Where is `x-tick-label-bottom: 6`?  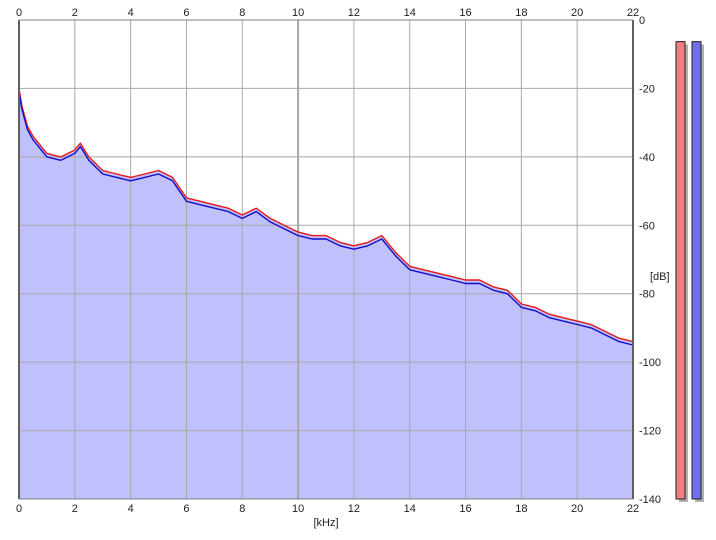
x-tick-label-bottom: 6 is located at coordinates (186, 509).